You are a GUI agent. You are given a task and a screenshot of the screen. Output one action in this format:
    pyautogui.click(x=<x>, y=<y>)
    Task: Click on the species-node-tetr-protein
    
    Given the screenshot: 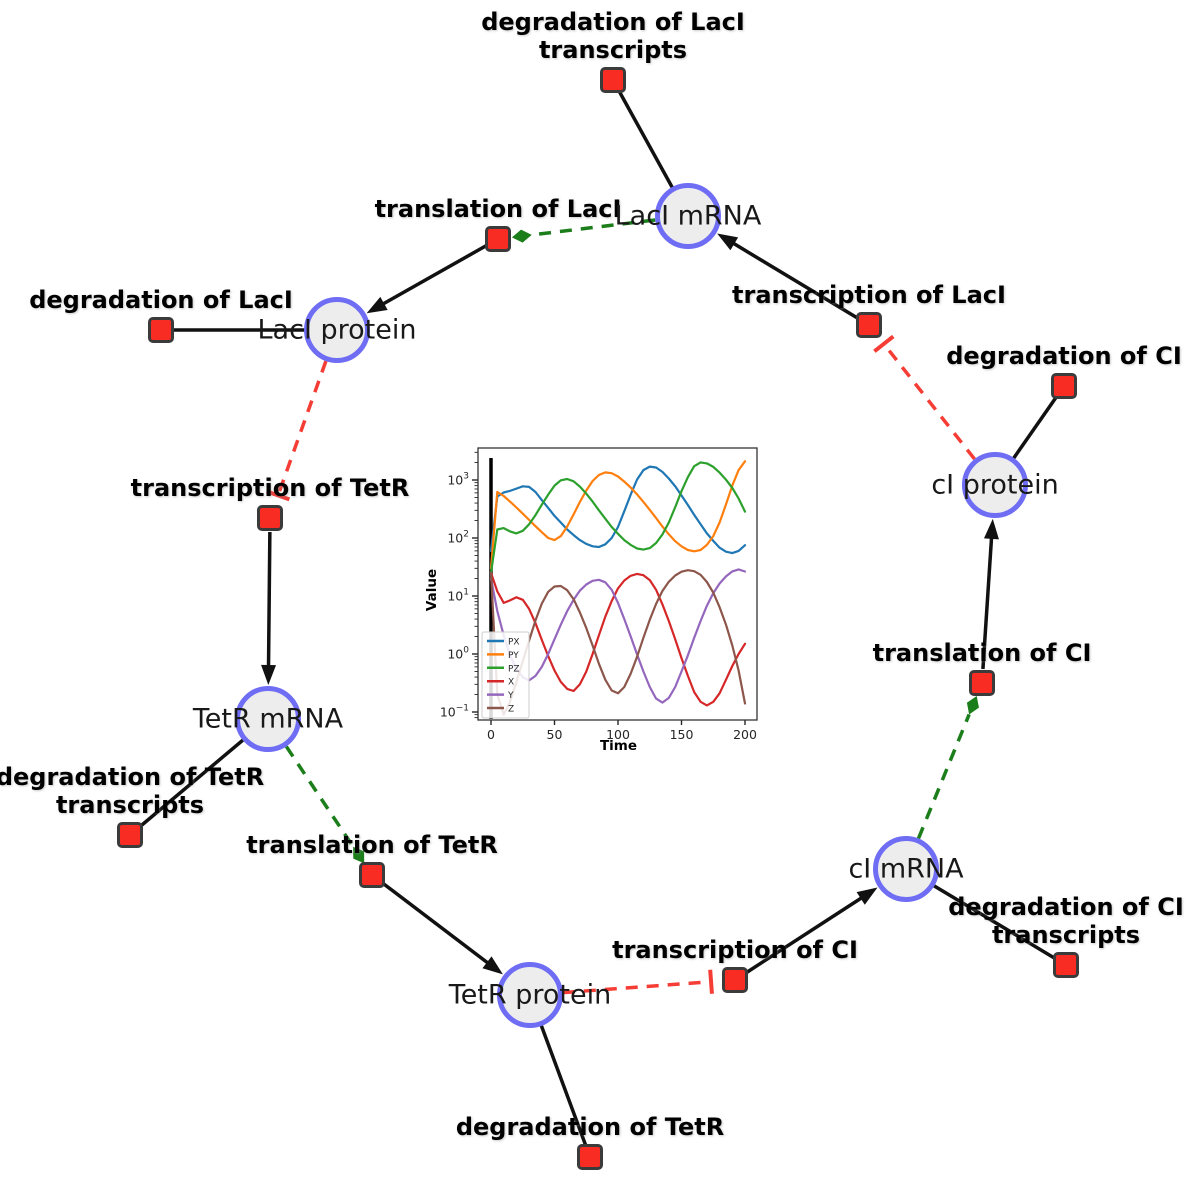 What is the action you would take?
    pyautogui.click(x=530, y=995)
    